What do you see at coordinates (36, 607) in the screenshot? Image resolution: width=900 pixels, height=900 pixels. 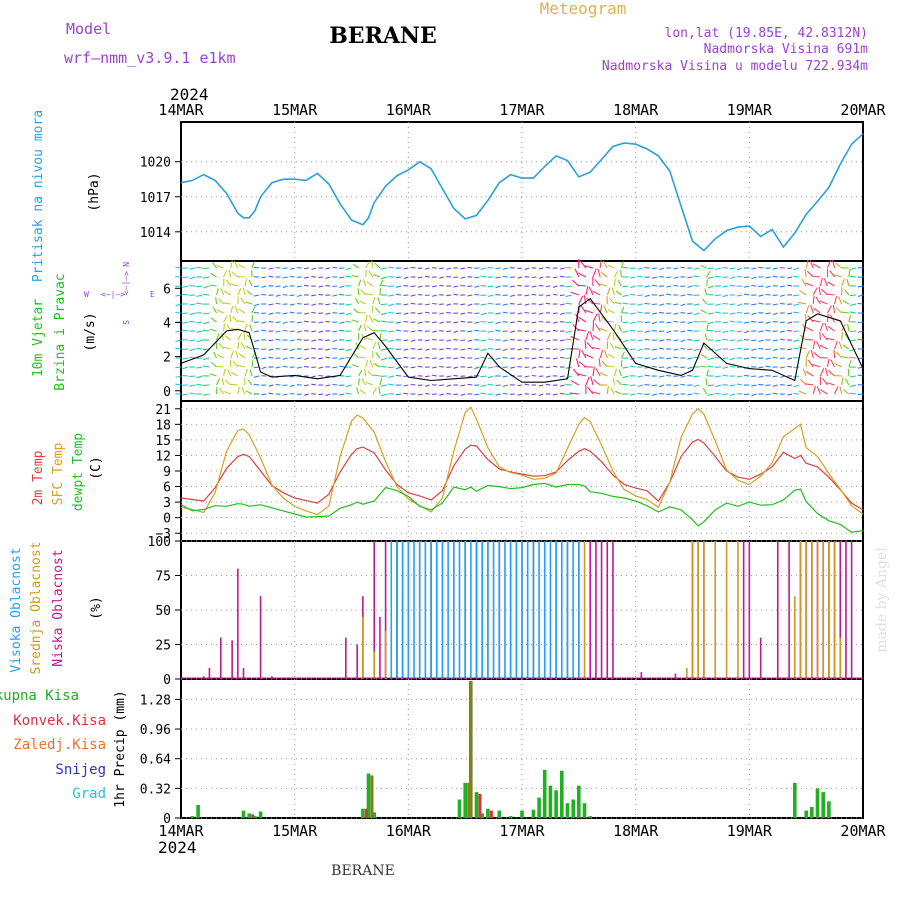 I see `cloud-title-mid: Srednja Oblacnost` at bounding box center [36, 607].